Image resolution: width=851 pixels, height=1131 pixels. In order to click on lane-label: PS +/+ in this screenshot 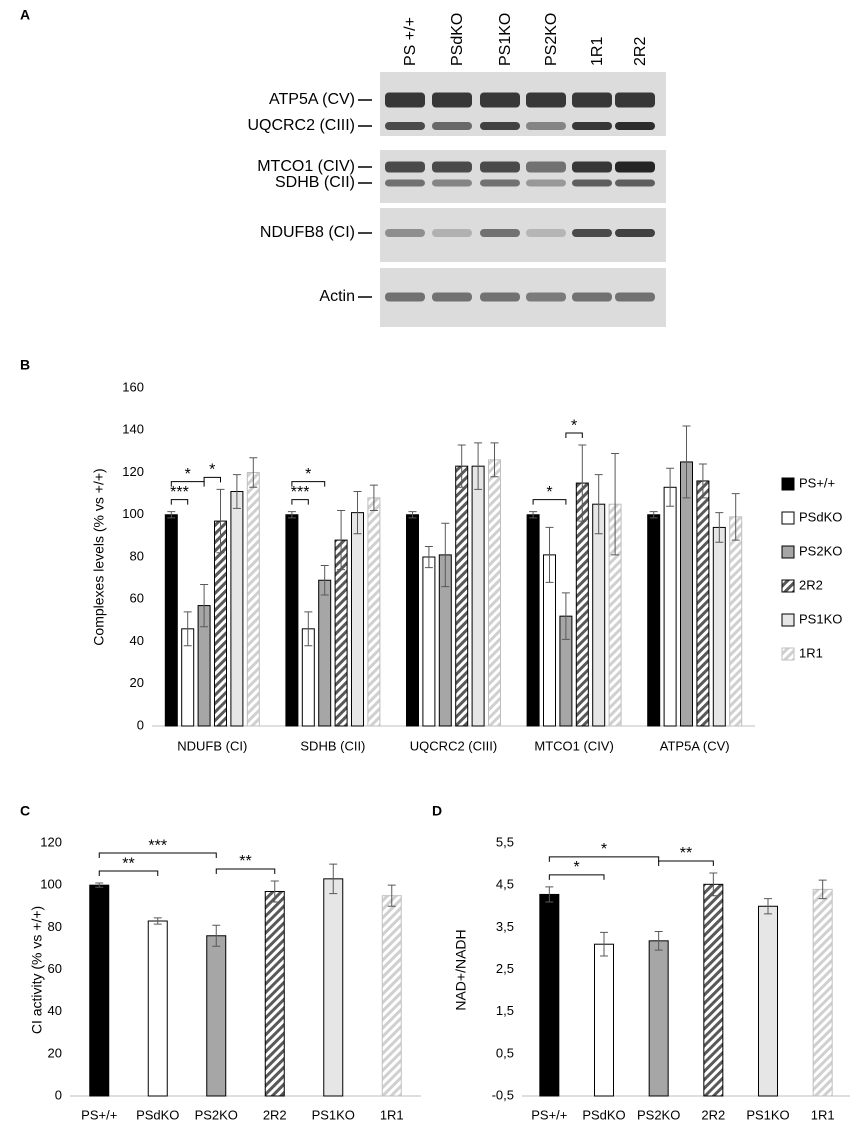, I will do `click(410, 41)`.